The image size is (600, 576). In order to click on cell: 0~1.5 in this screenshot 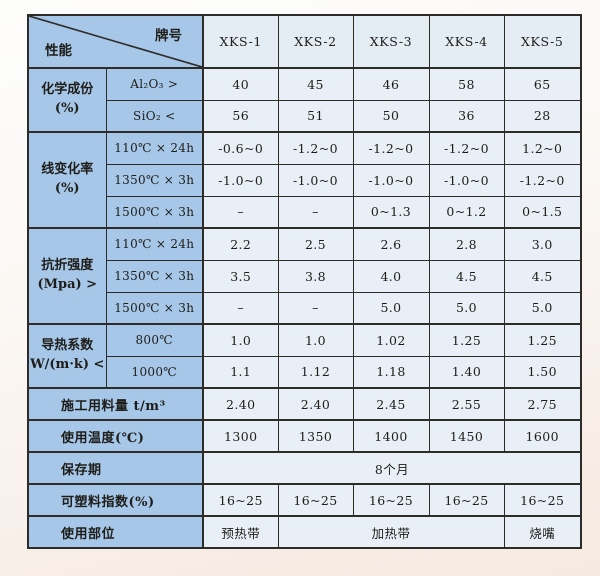, I will do `click(542, 212)`.